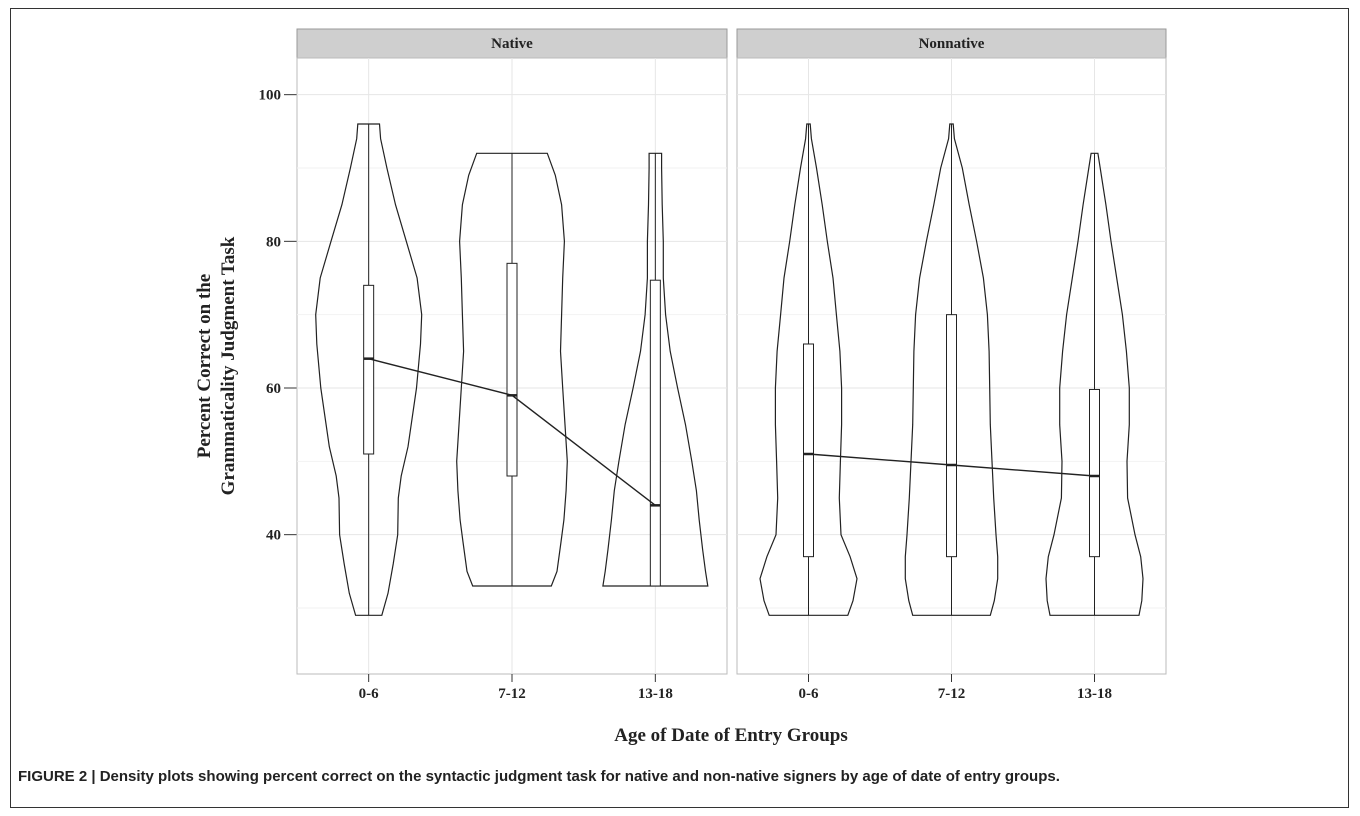  What do you see at coordinates (273, 389) in the screenshot?
I see `y-tick-label: 60` at bounding box center [273, 389].